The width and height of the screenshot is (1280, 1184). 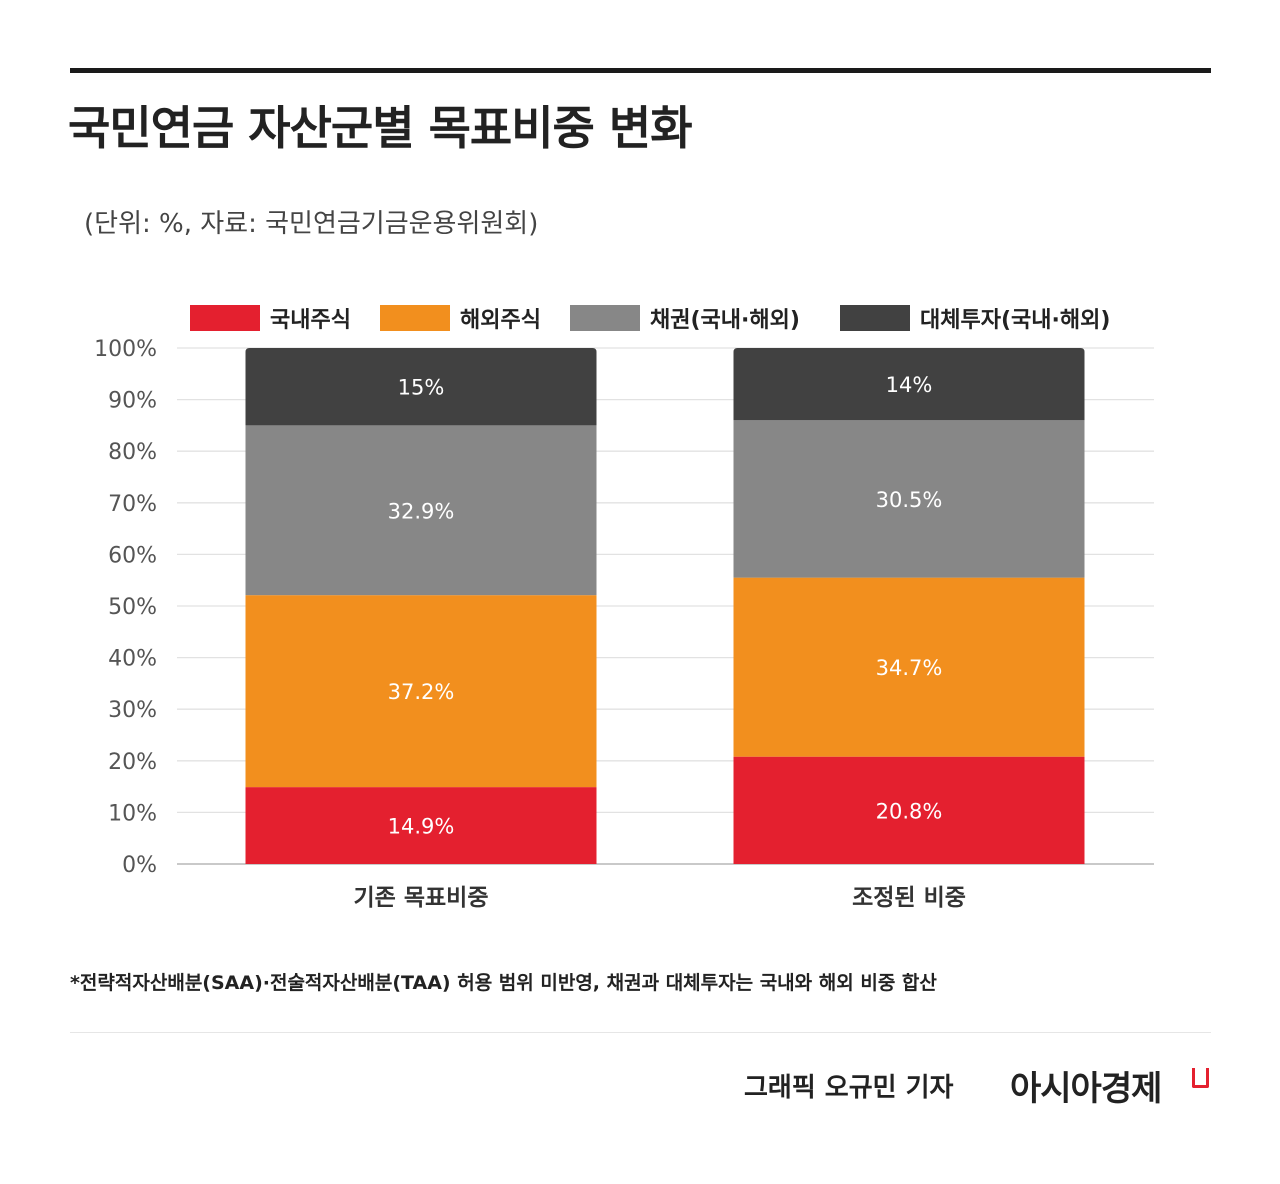 I want to click on y-tick-label: 60%, so click(x=132, y=555).